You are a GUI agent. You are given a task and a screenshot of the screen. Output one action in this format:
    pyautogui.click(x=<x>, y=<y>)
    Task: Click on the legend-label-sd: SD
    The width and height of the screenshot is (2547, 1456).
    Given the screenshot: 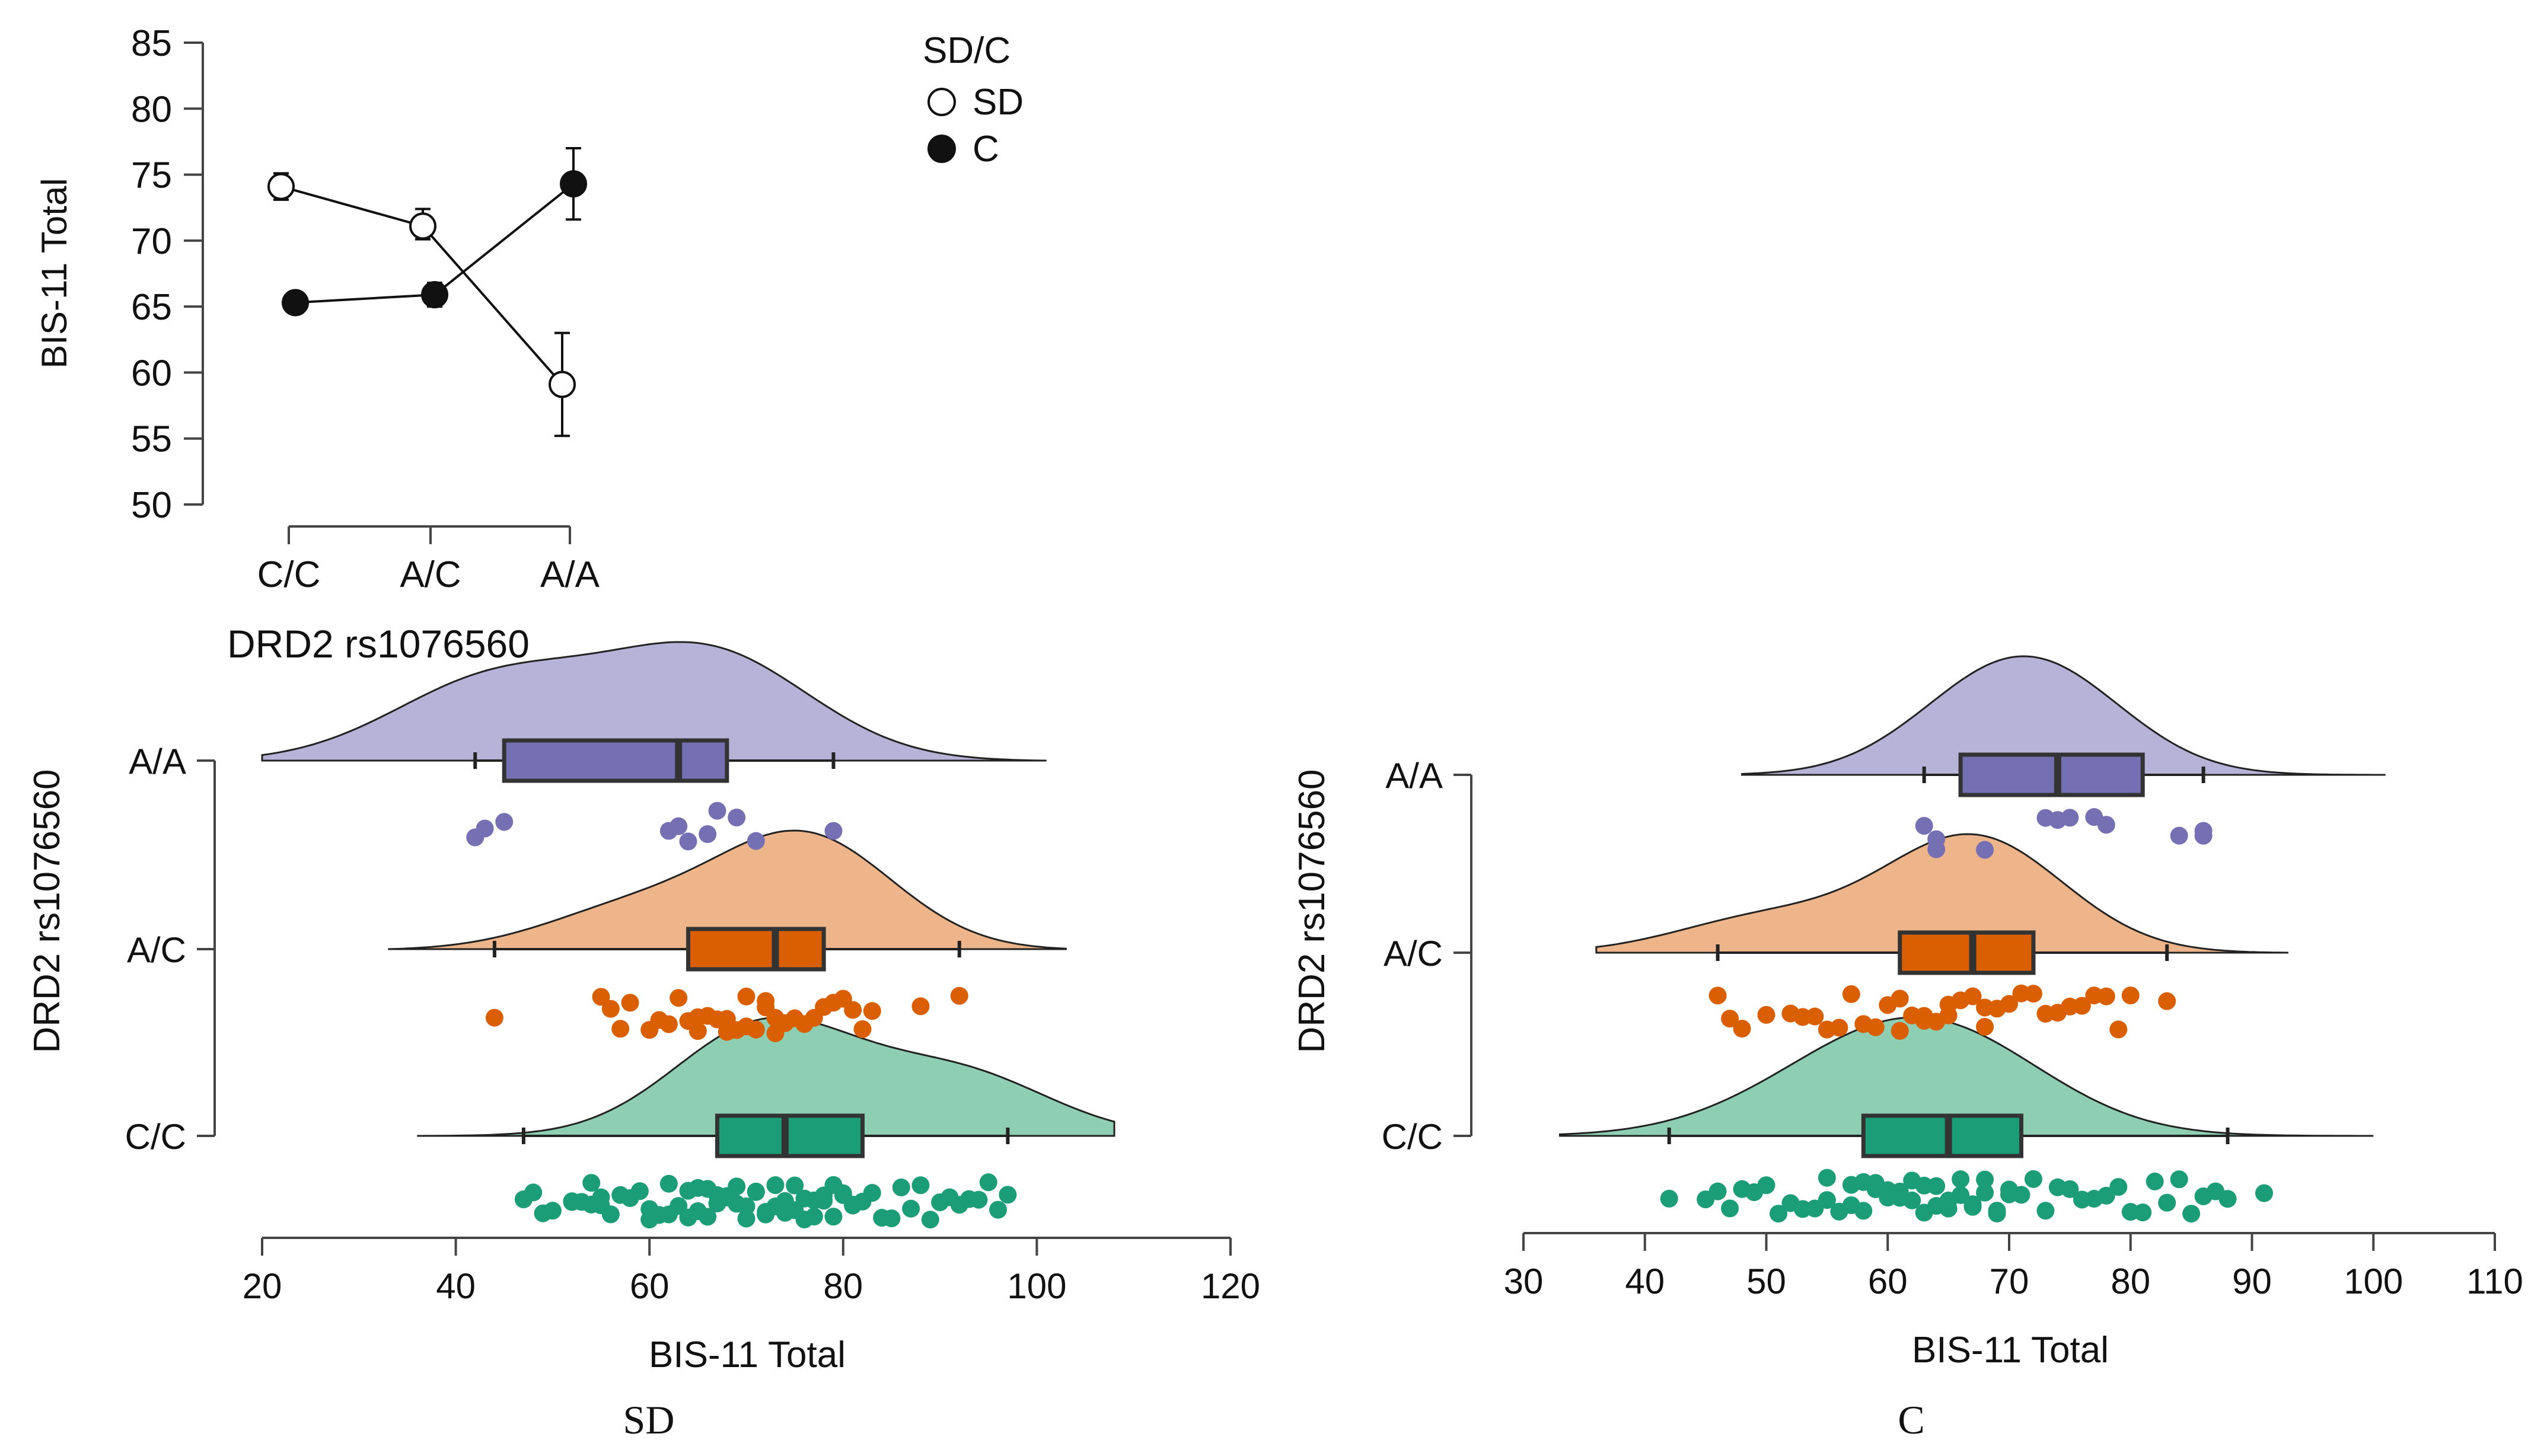 What is the action you would take?
    pyautogui.click(x=998, y=103)
    